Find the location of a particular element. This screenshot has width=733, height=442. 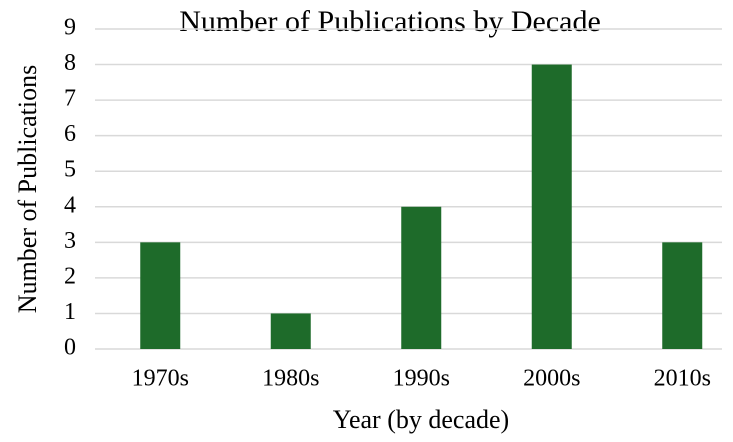

chart-title: Number of Publications by Decade is located at coordinates (390, 21).